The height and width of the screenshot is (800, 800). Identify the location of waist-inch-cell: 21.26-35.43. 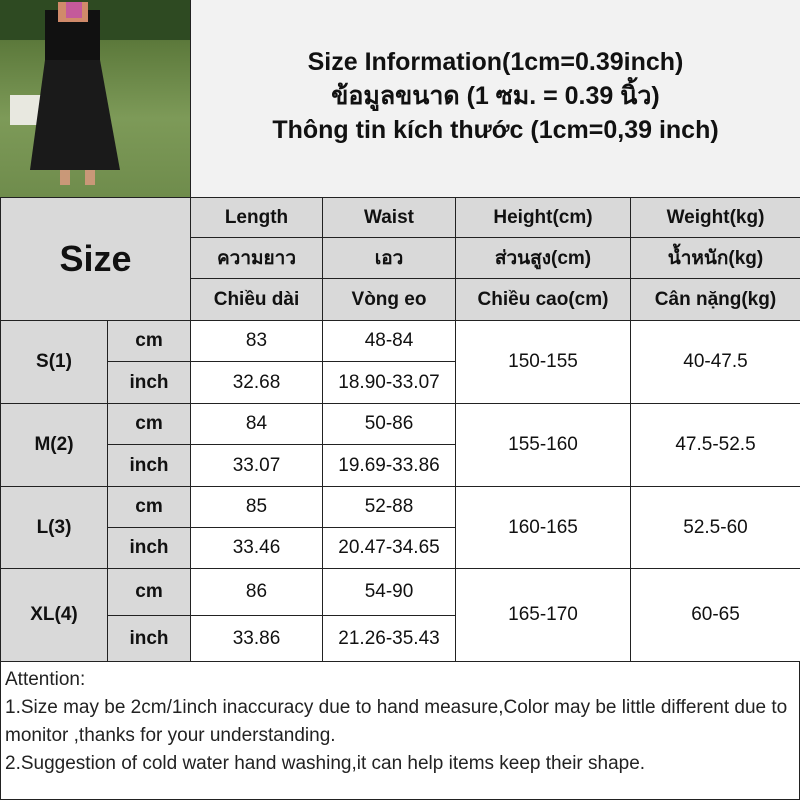
(389, 638).